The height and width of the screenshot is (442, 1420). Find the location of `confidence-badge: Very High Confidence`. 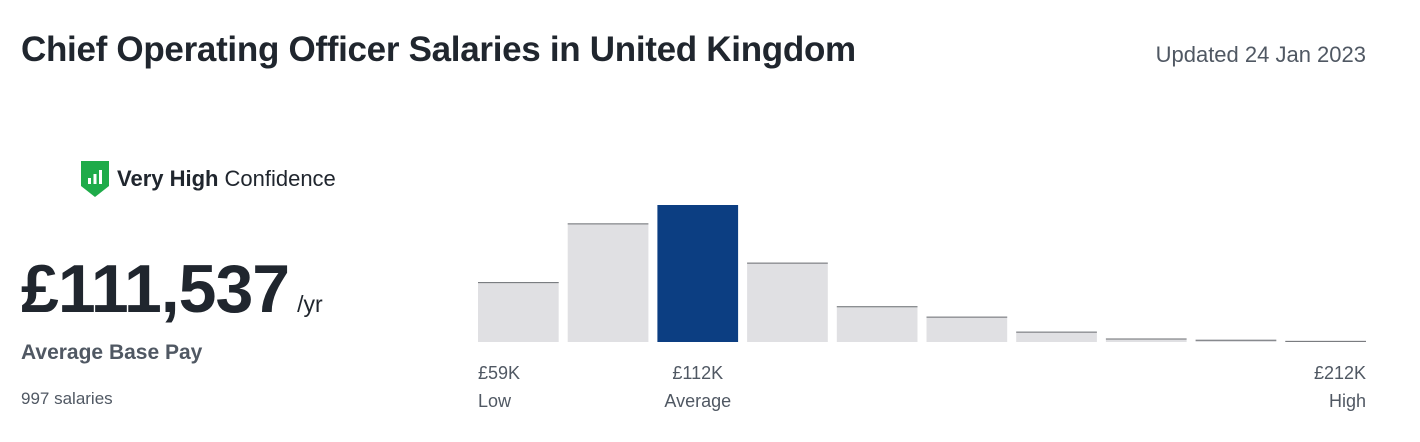

confidence-badge: Very High Confidence is located at coordinates (208, 179).